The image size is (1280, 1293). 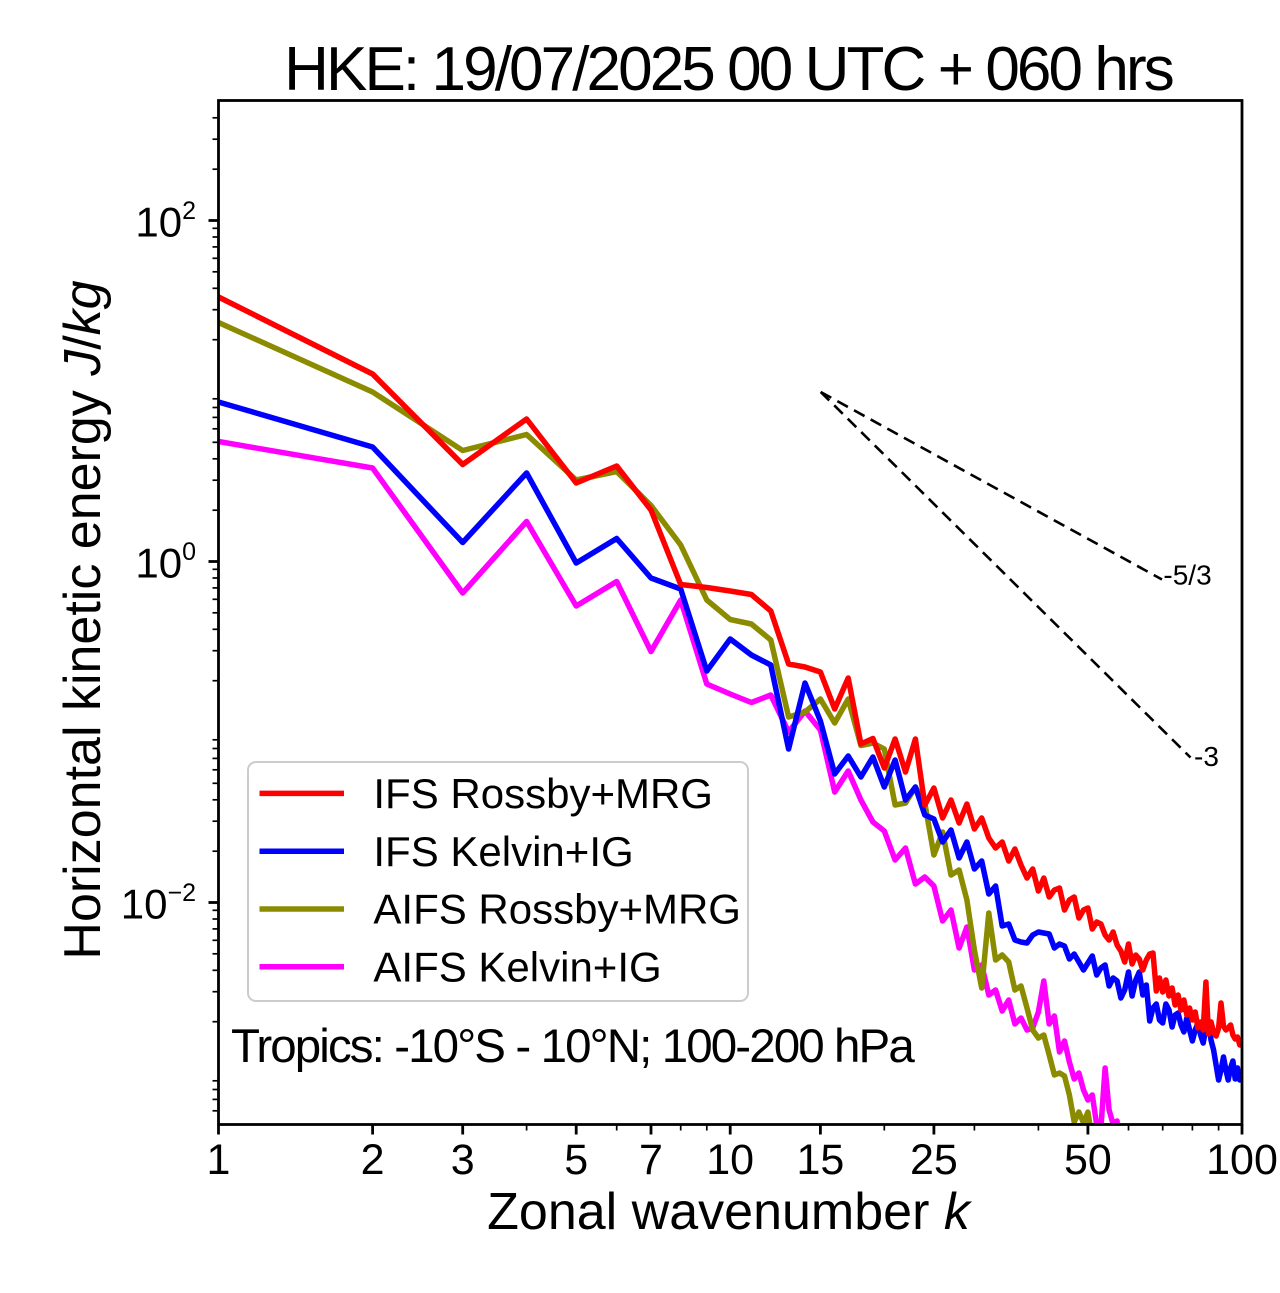 What do you see at coordinates (182, 893) in the screenshot?
I see `svg-text: −2` at bounding box center [182, 893].